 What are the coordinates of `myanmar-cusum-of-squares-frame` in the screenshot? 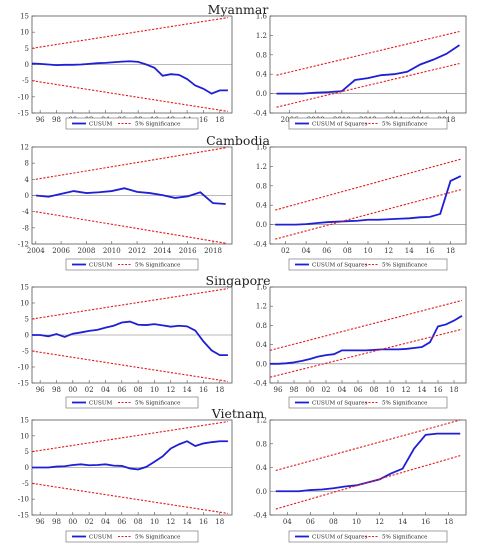 It's located at (368, 64).